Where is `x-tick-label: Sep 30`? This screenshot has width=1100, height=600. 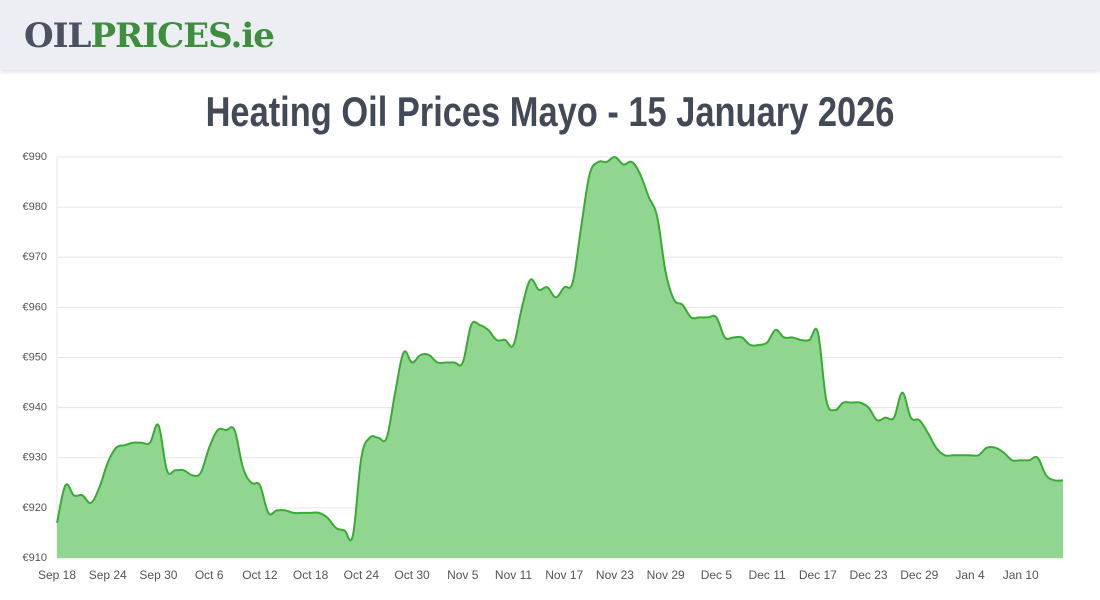
x-tick-label: Sep 30 is located at coordinates (158, 575).